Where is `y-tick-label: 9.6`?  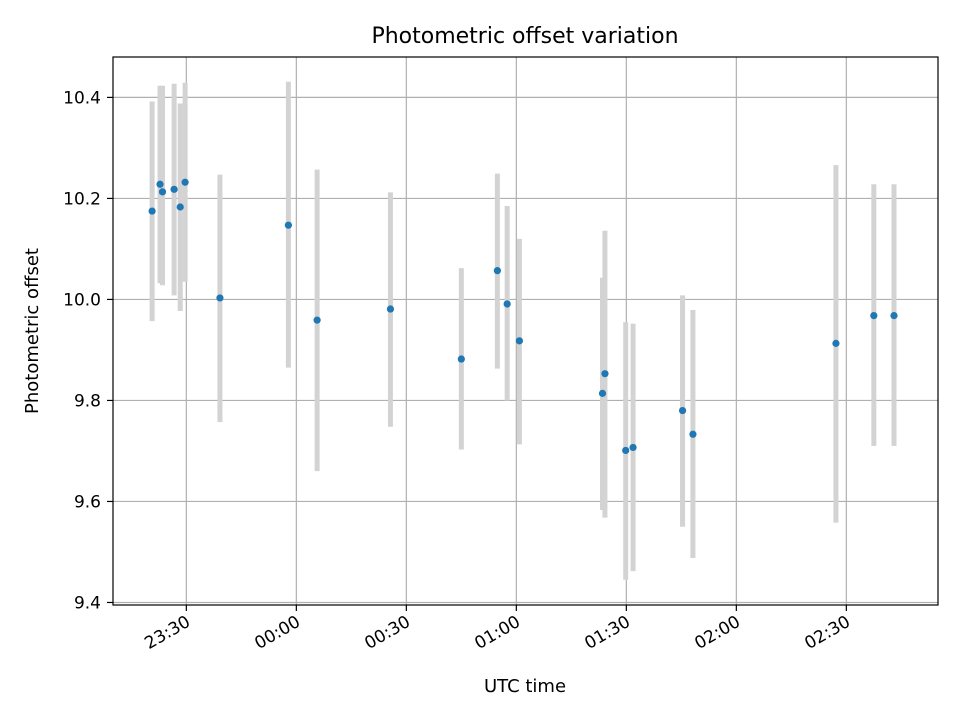
y-tick-label: 9.6 is located at coordinates (87, 502).